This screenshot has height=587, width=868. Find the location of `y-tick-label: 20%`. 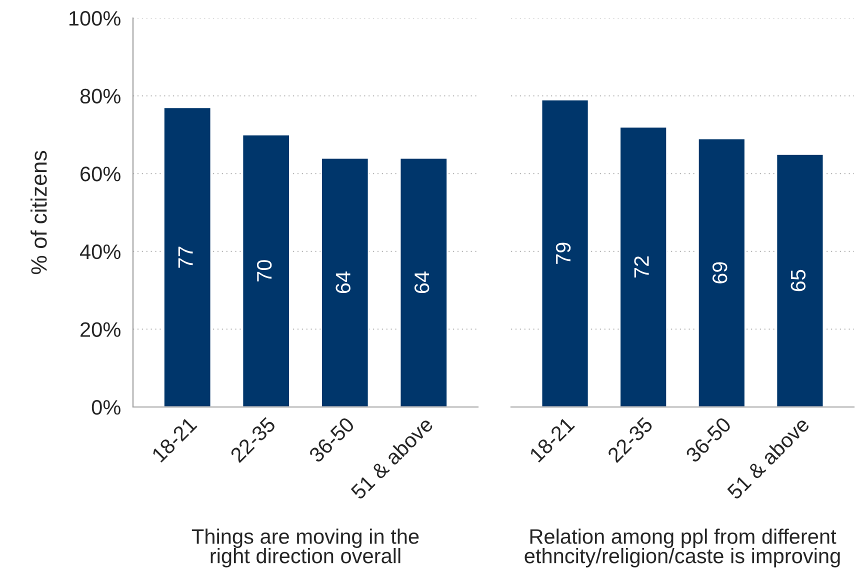

y-tick-label: 20% is located at coordinates (100, 329).